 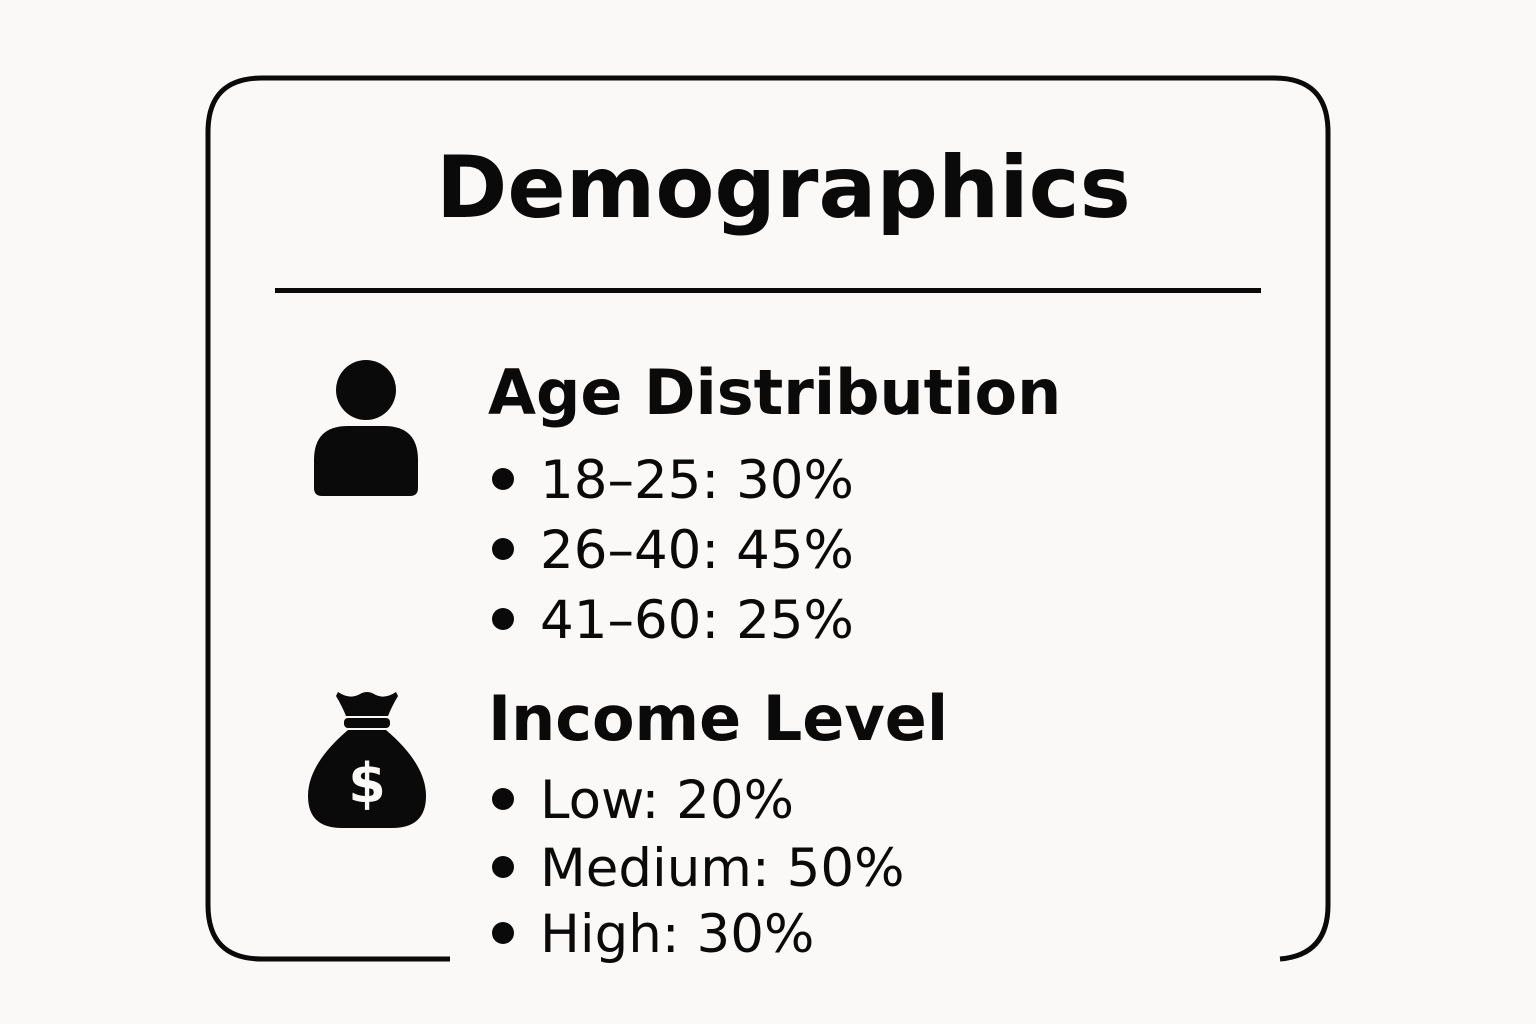 What do you see at coordinates (697, 550) in the screenshot?
I see `list-item-text: 26–40: 45%` at bounding box center [697, 550].